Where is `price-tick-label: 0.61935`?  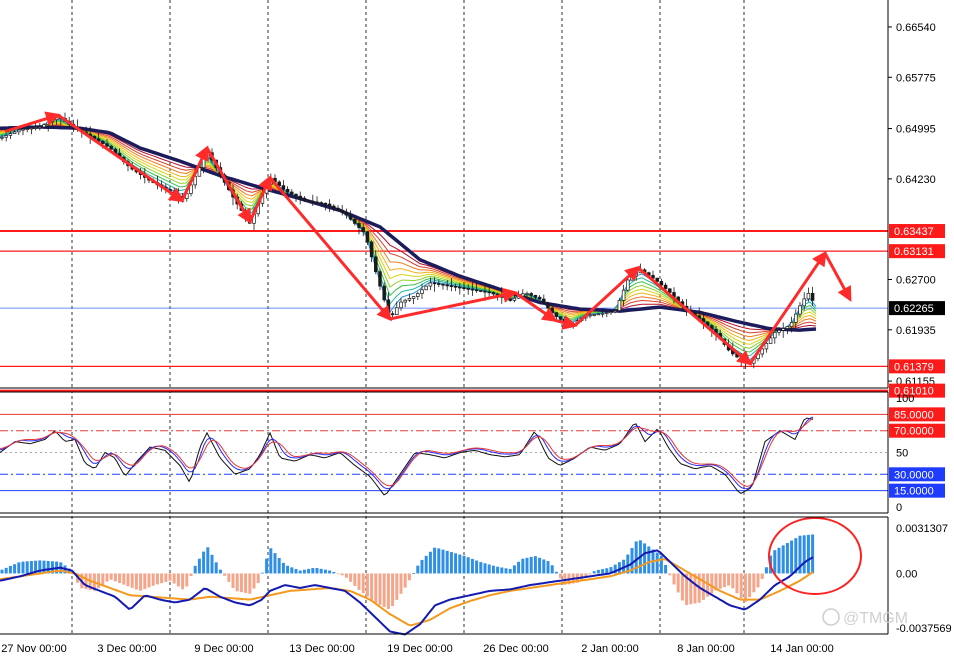 price-tick-label: 0.61935 is located at coordinates (916, 331).